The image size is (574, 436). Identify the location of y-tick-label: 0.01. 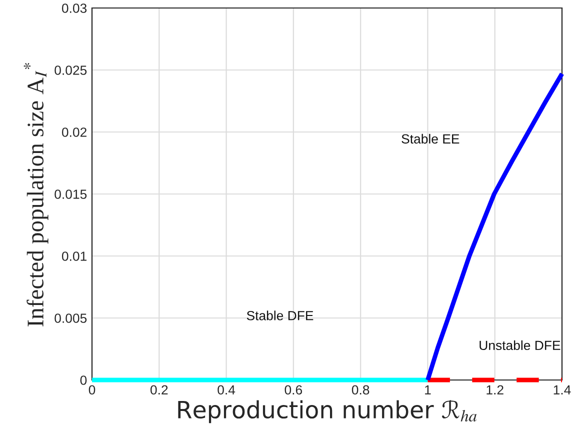
(74, 256).